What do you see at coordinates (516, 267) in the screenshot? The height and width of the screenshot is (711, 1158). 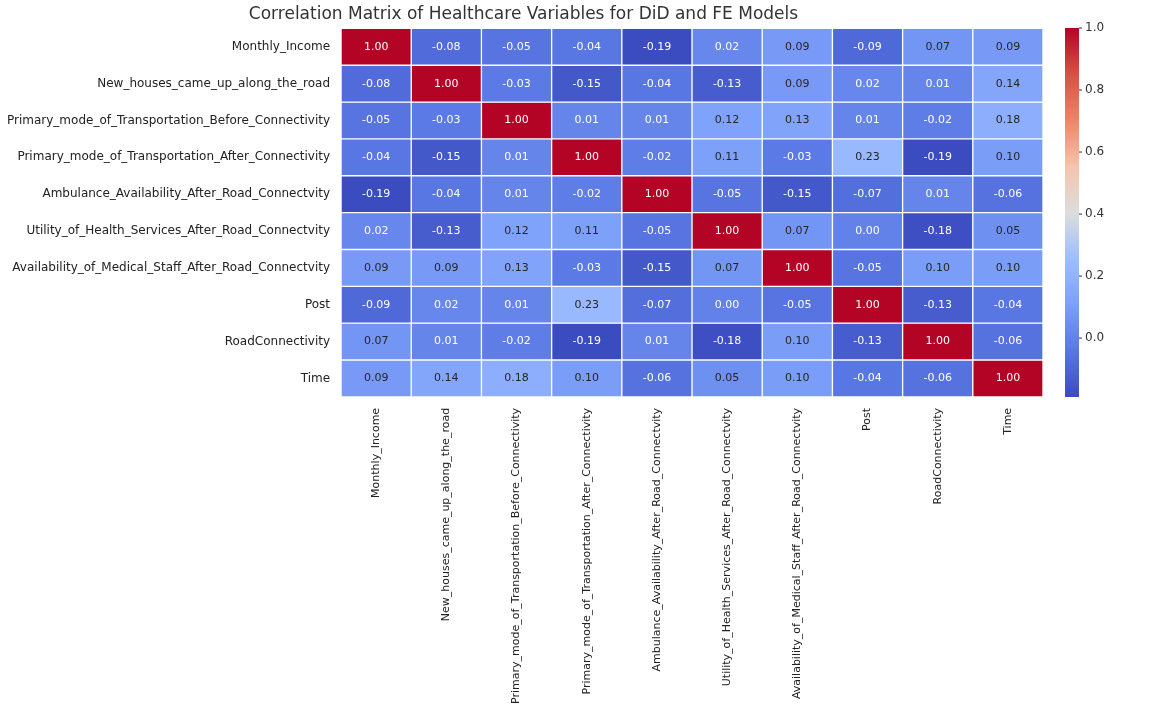 I see `data-label: 0.13` at bounding box center [516, 267].